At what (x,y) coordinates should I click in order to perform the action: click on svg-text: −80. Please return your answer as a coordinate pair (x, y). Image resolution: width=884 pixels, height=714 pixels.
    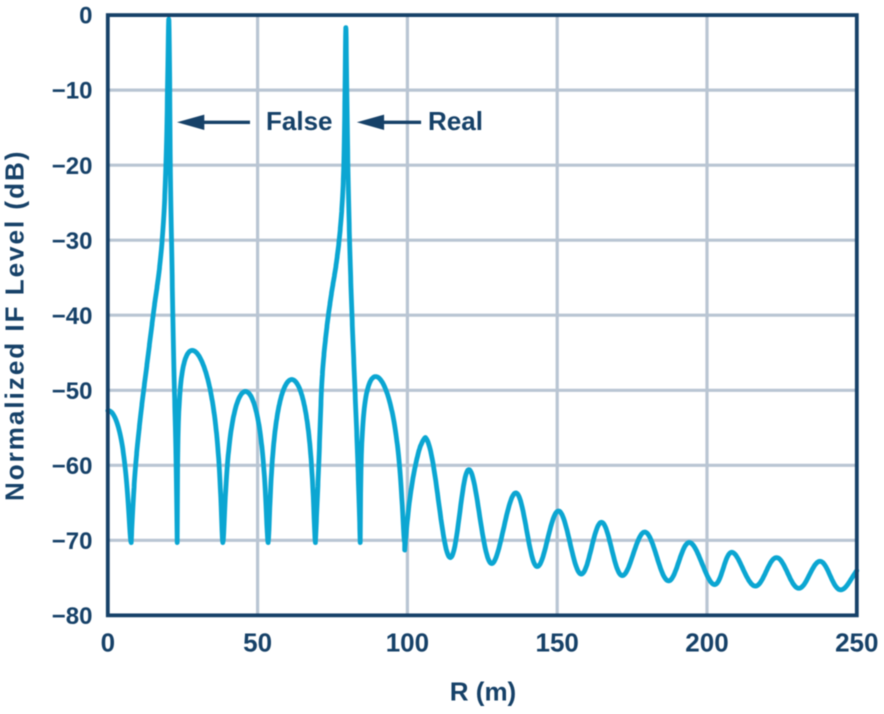
    Looking at the image, I should click on (72, 616).